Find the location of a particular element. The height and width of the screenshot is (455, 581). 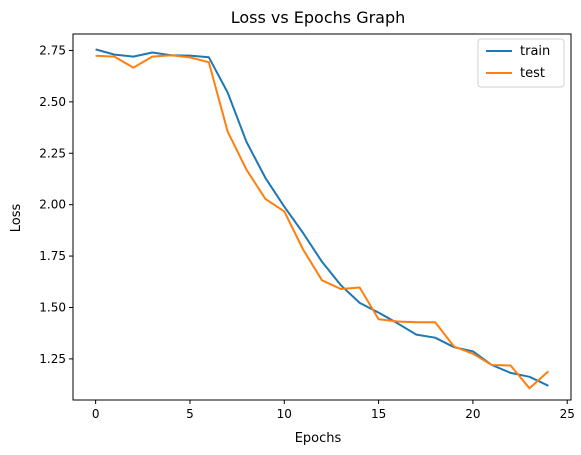

legend-label-test: test is located at coordinates (532, 73).